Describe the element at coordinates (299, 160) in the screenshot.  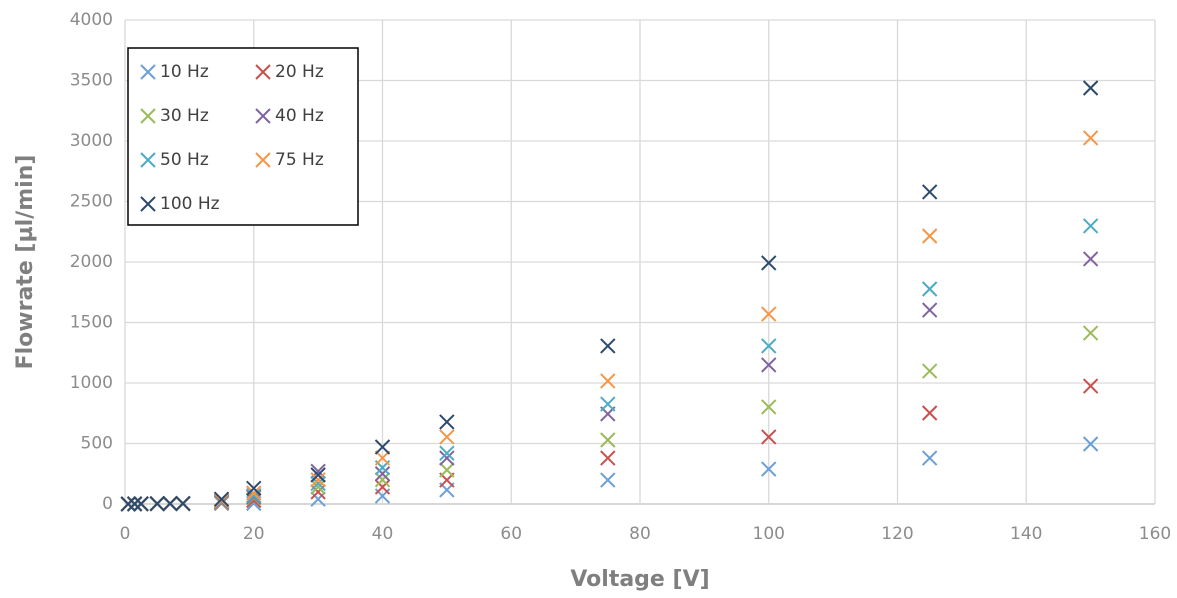
I see `legend-label: 75 Hz` at that location.